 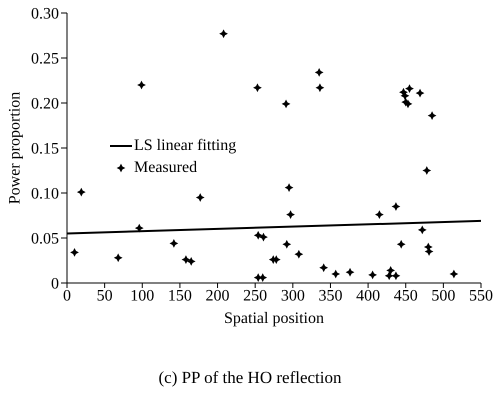 What do you see at coordinates (368, 295) in the screenshot?
I see `x-tick-label: 400` at bounding box center [368, 295].